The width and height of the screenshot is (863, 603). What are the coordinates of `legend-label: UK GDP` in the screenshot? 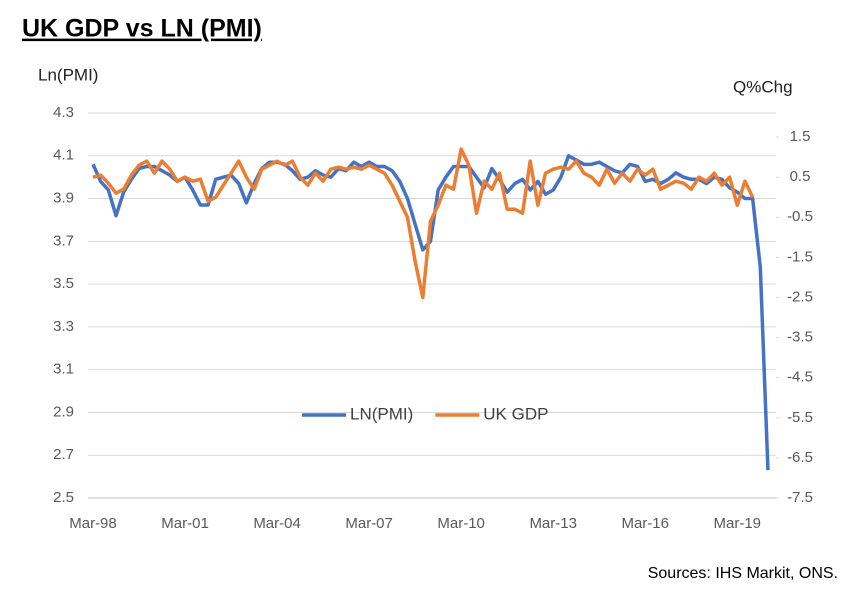 It's located at (515, 413).